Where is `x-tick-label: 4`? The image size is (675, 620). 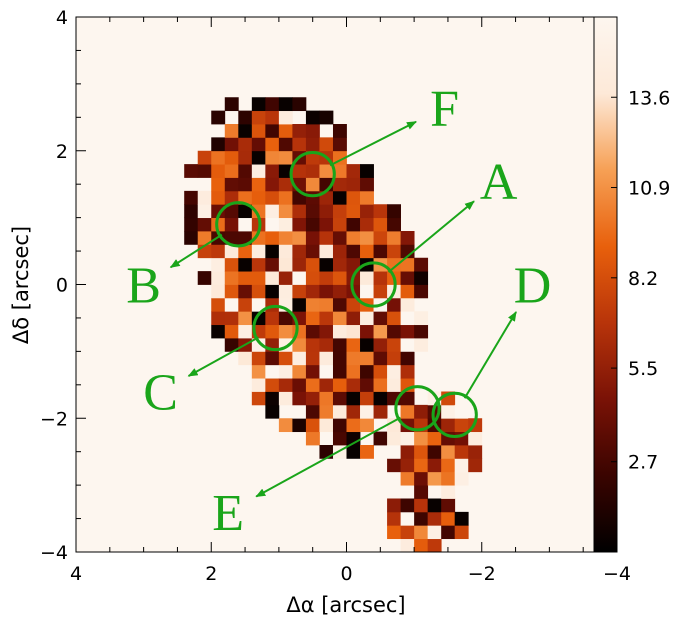 x-tick-label: 4 is located at coordinates (76, 574).